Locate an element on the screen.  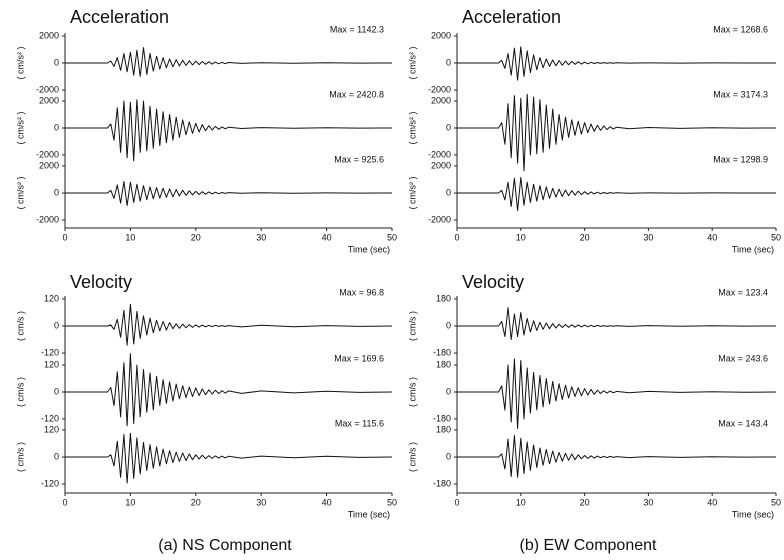
max-annotation: Max = 925.6 is located at coordinates (359, 159).